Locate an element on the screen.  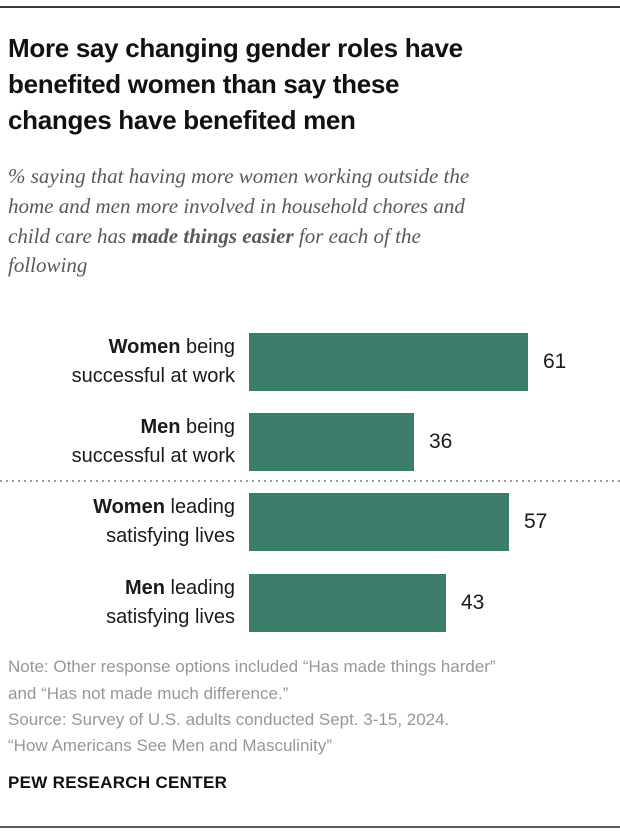
chart-title-line: changes have benefited men is located at coordinates (182, 120).